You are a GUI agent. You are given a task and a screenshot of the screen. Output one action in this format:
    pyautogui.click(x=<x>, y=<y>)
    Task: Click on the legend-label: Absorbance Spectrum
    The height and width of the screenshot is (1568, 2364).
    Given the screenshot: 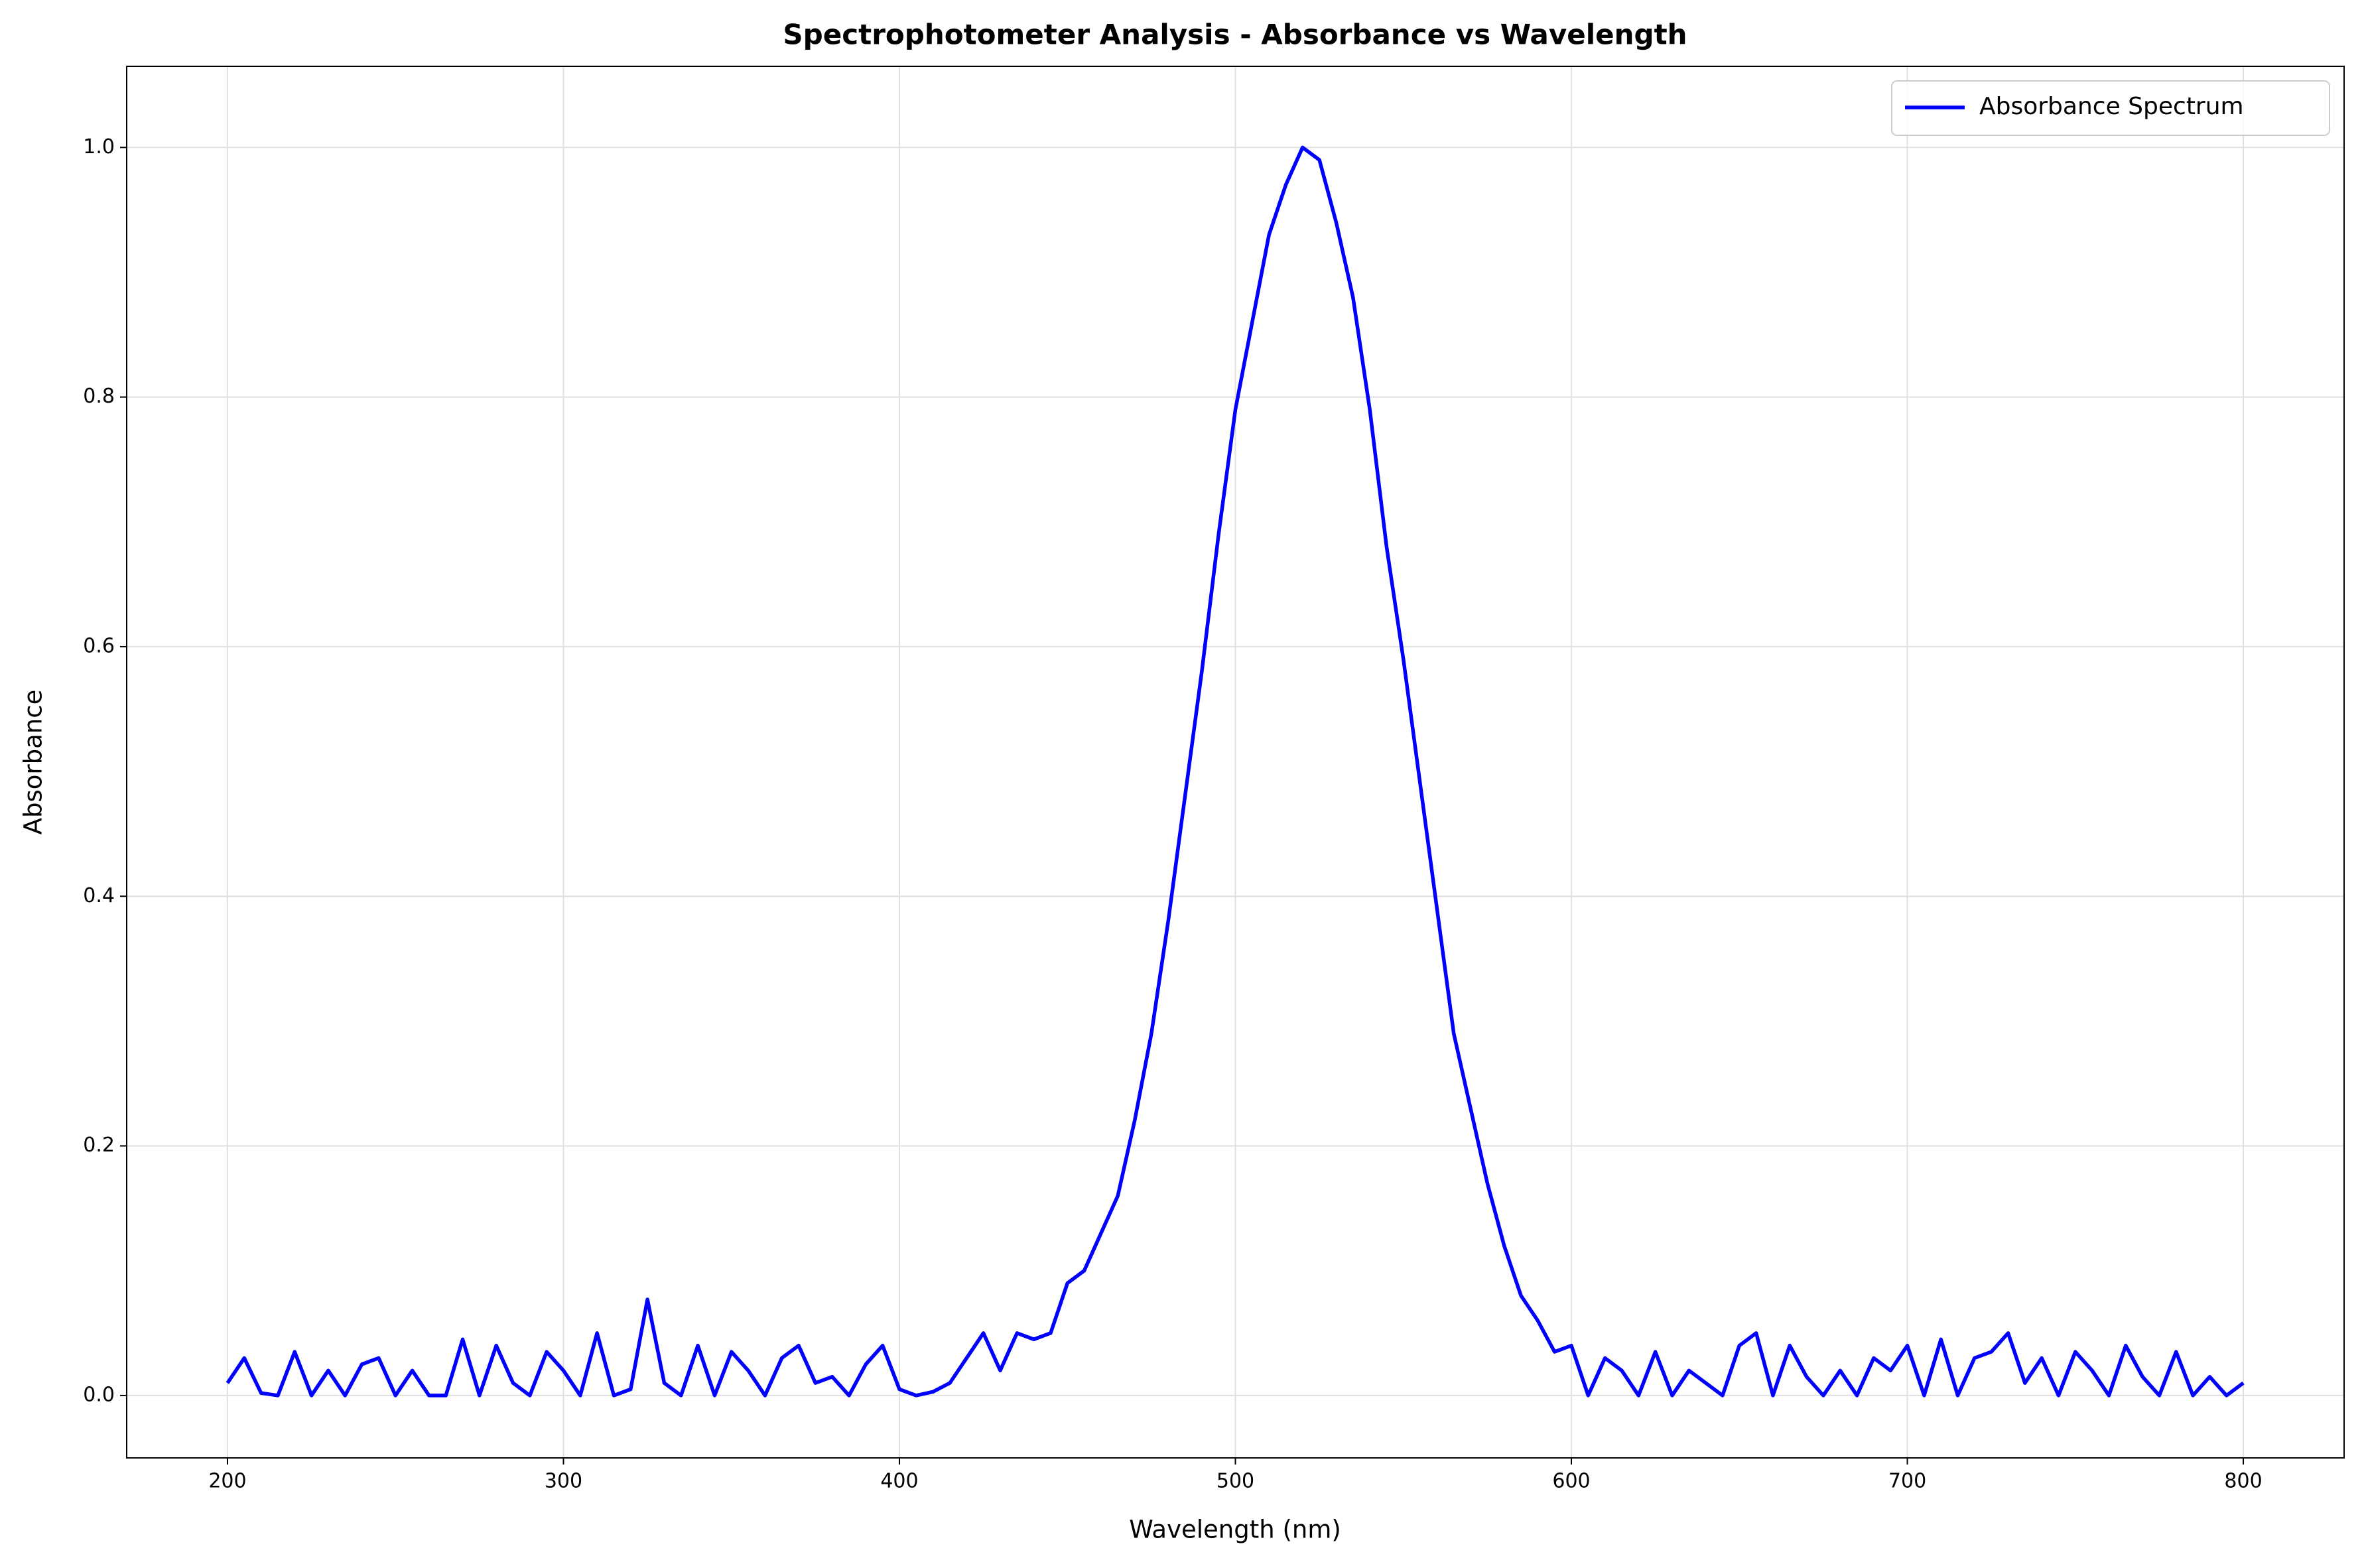 What is the action you would take?
    pyautogui.click(x=2111, y=106)
    